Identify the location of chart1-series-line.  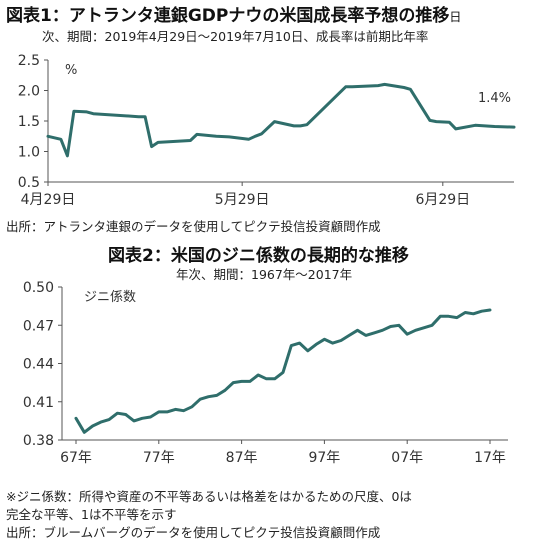
(281, 120).